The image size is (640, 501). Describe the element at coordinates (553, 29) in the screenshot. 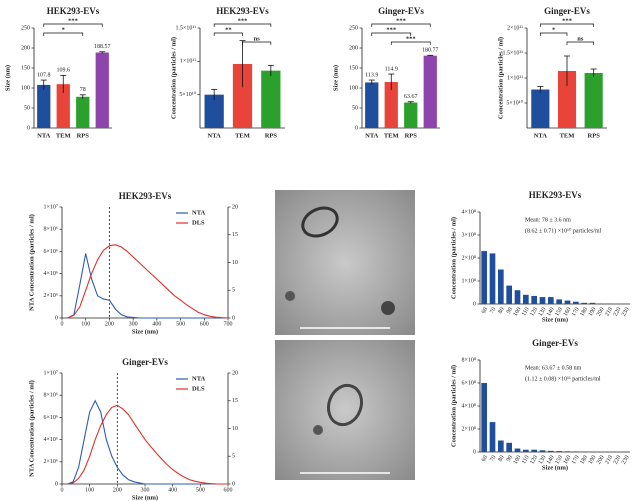

I see `significance-label: *` at that location.